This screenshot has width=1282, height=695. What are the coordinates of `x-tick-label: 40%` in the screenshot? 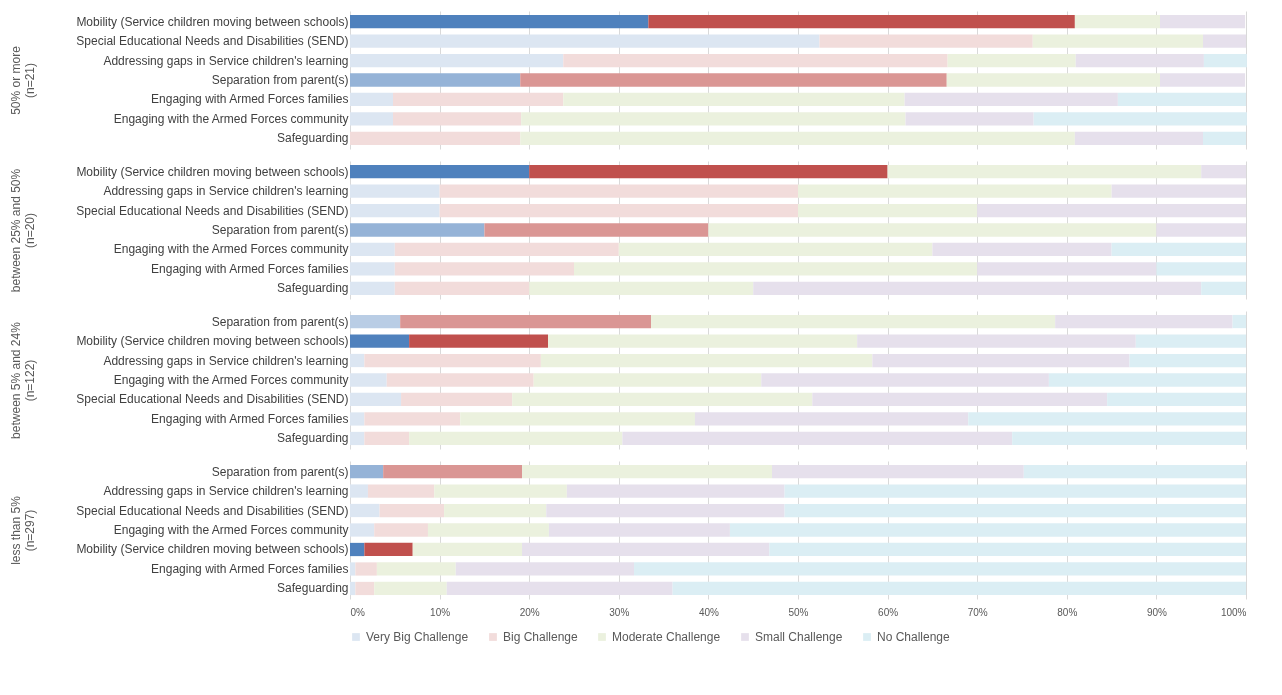 It's located at (709, 612).